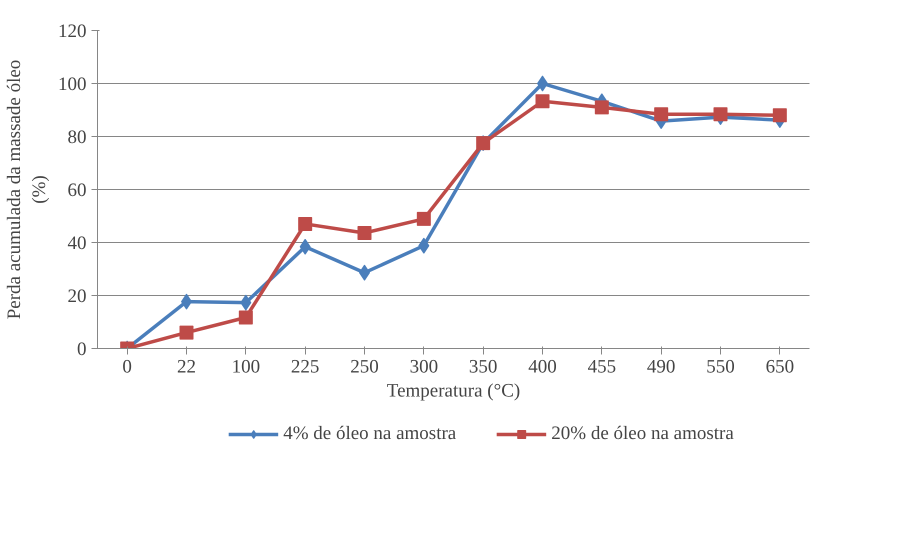  Describe the element at coordinates (72, 31) in the screenshot. I see `y-tick-label: 120` at that location.